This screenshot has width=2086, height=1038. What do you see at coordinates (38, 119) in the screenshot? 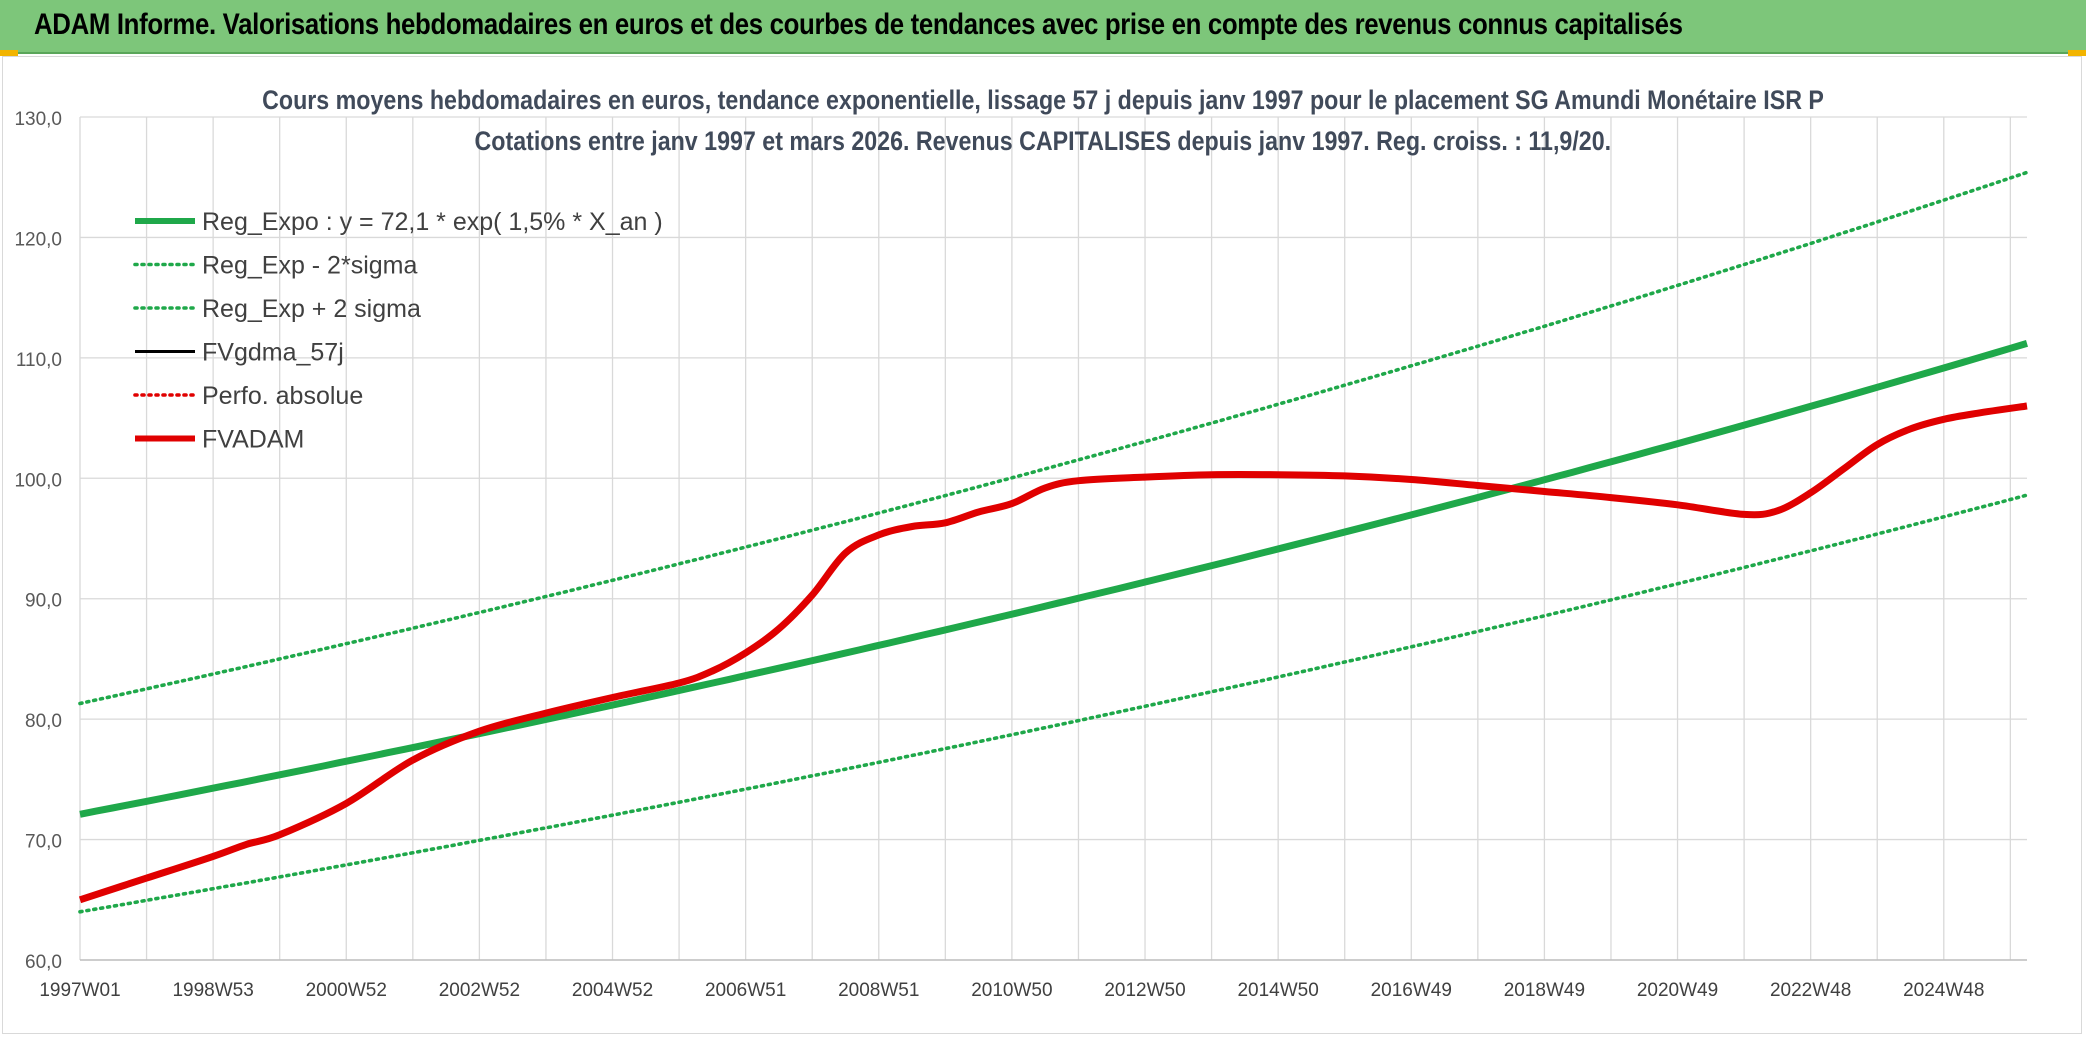
I see `y-tick-label: 130,0` at bounding box center [38, 119].